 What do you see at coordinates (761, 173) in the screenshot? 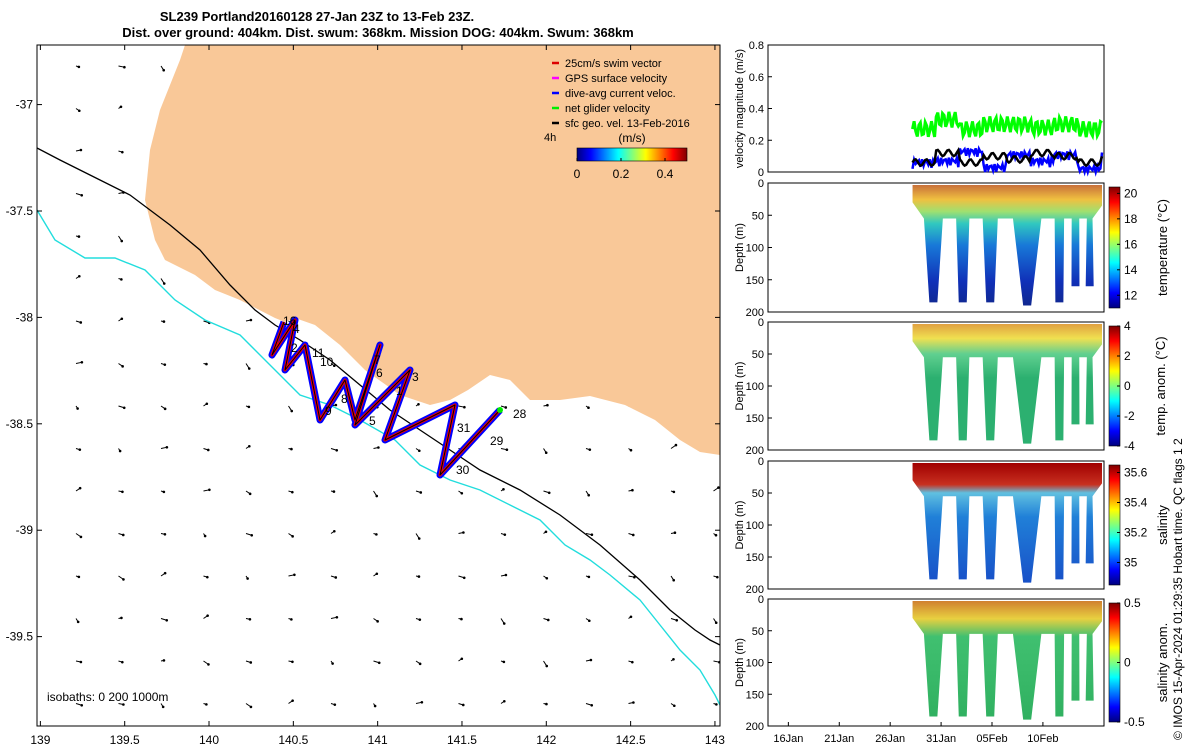
I see `velocity-y-tick-label: 0` at bounding box center [761, 173].